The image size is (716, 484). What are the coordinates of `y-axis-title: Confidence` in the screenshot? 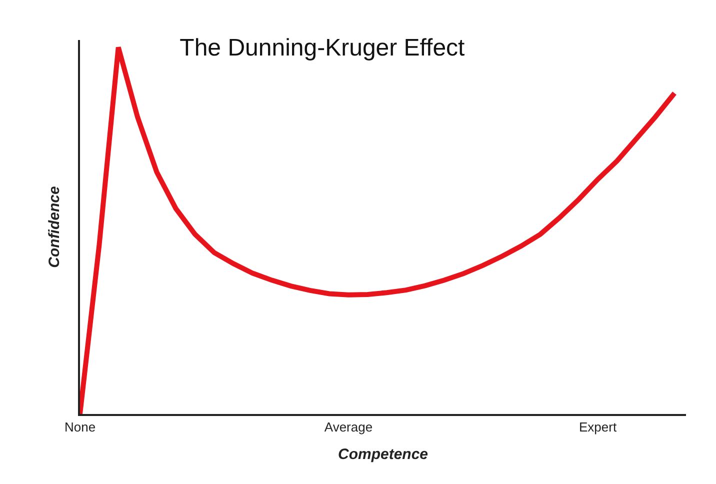 It's located at (54, 227).